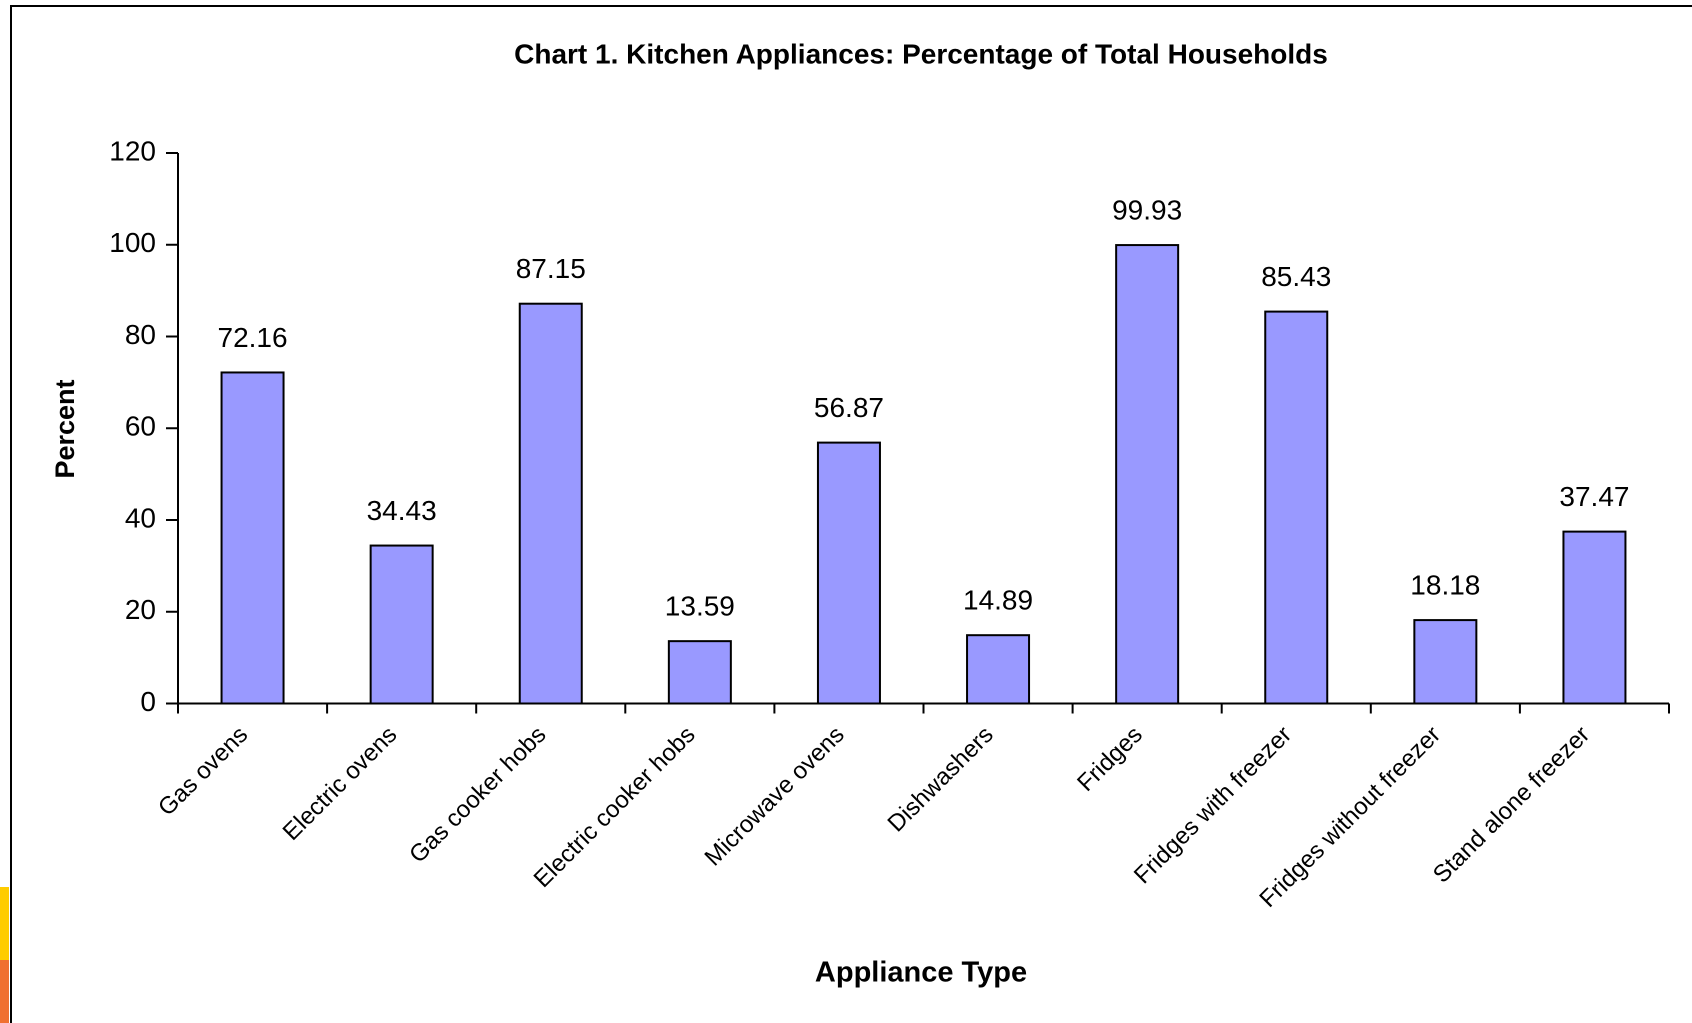 The width and height of the screenshot is (1692, 1023). What do you see at coordinates (1110, 759) in the screenshot?
I see `x-tick-label: Fridges` at bounding box center [1110, 759].